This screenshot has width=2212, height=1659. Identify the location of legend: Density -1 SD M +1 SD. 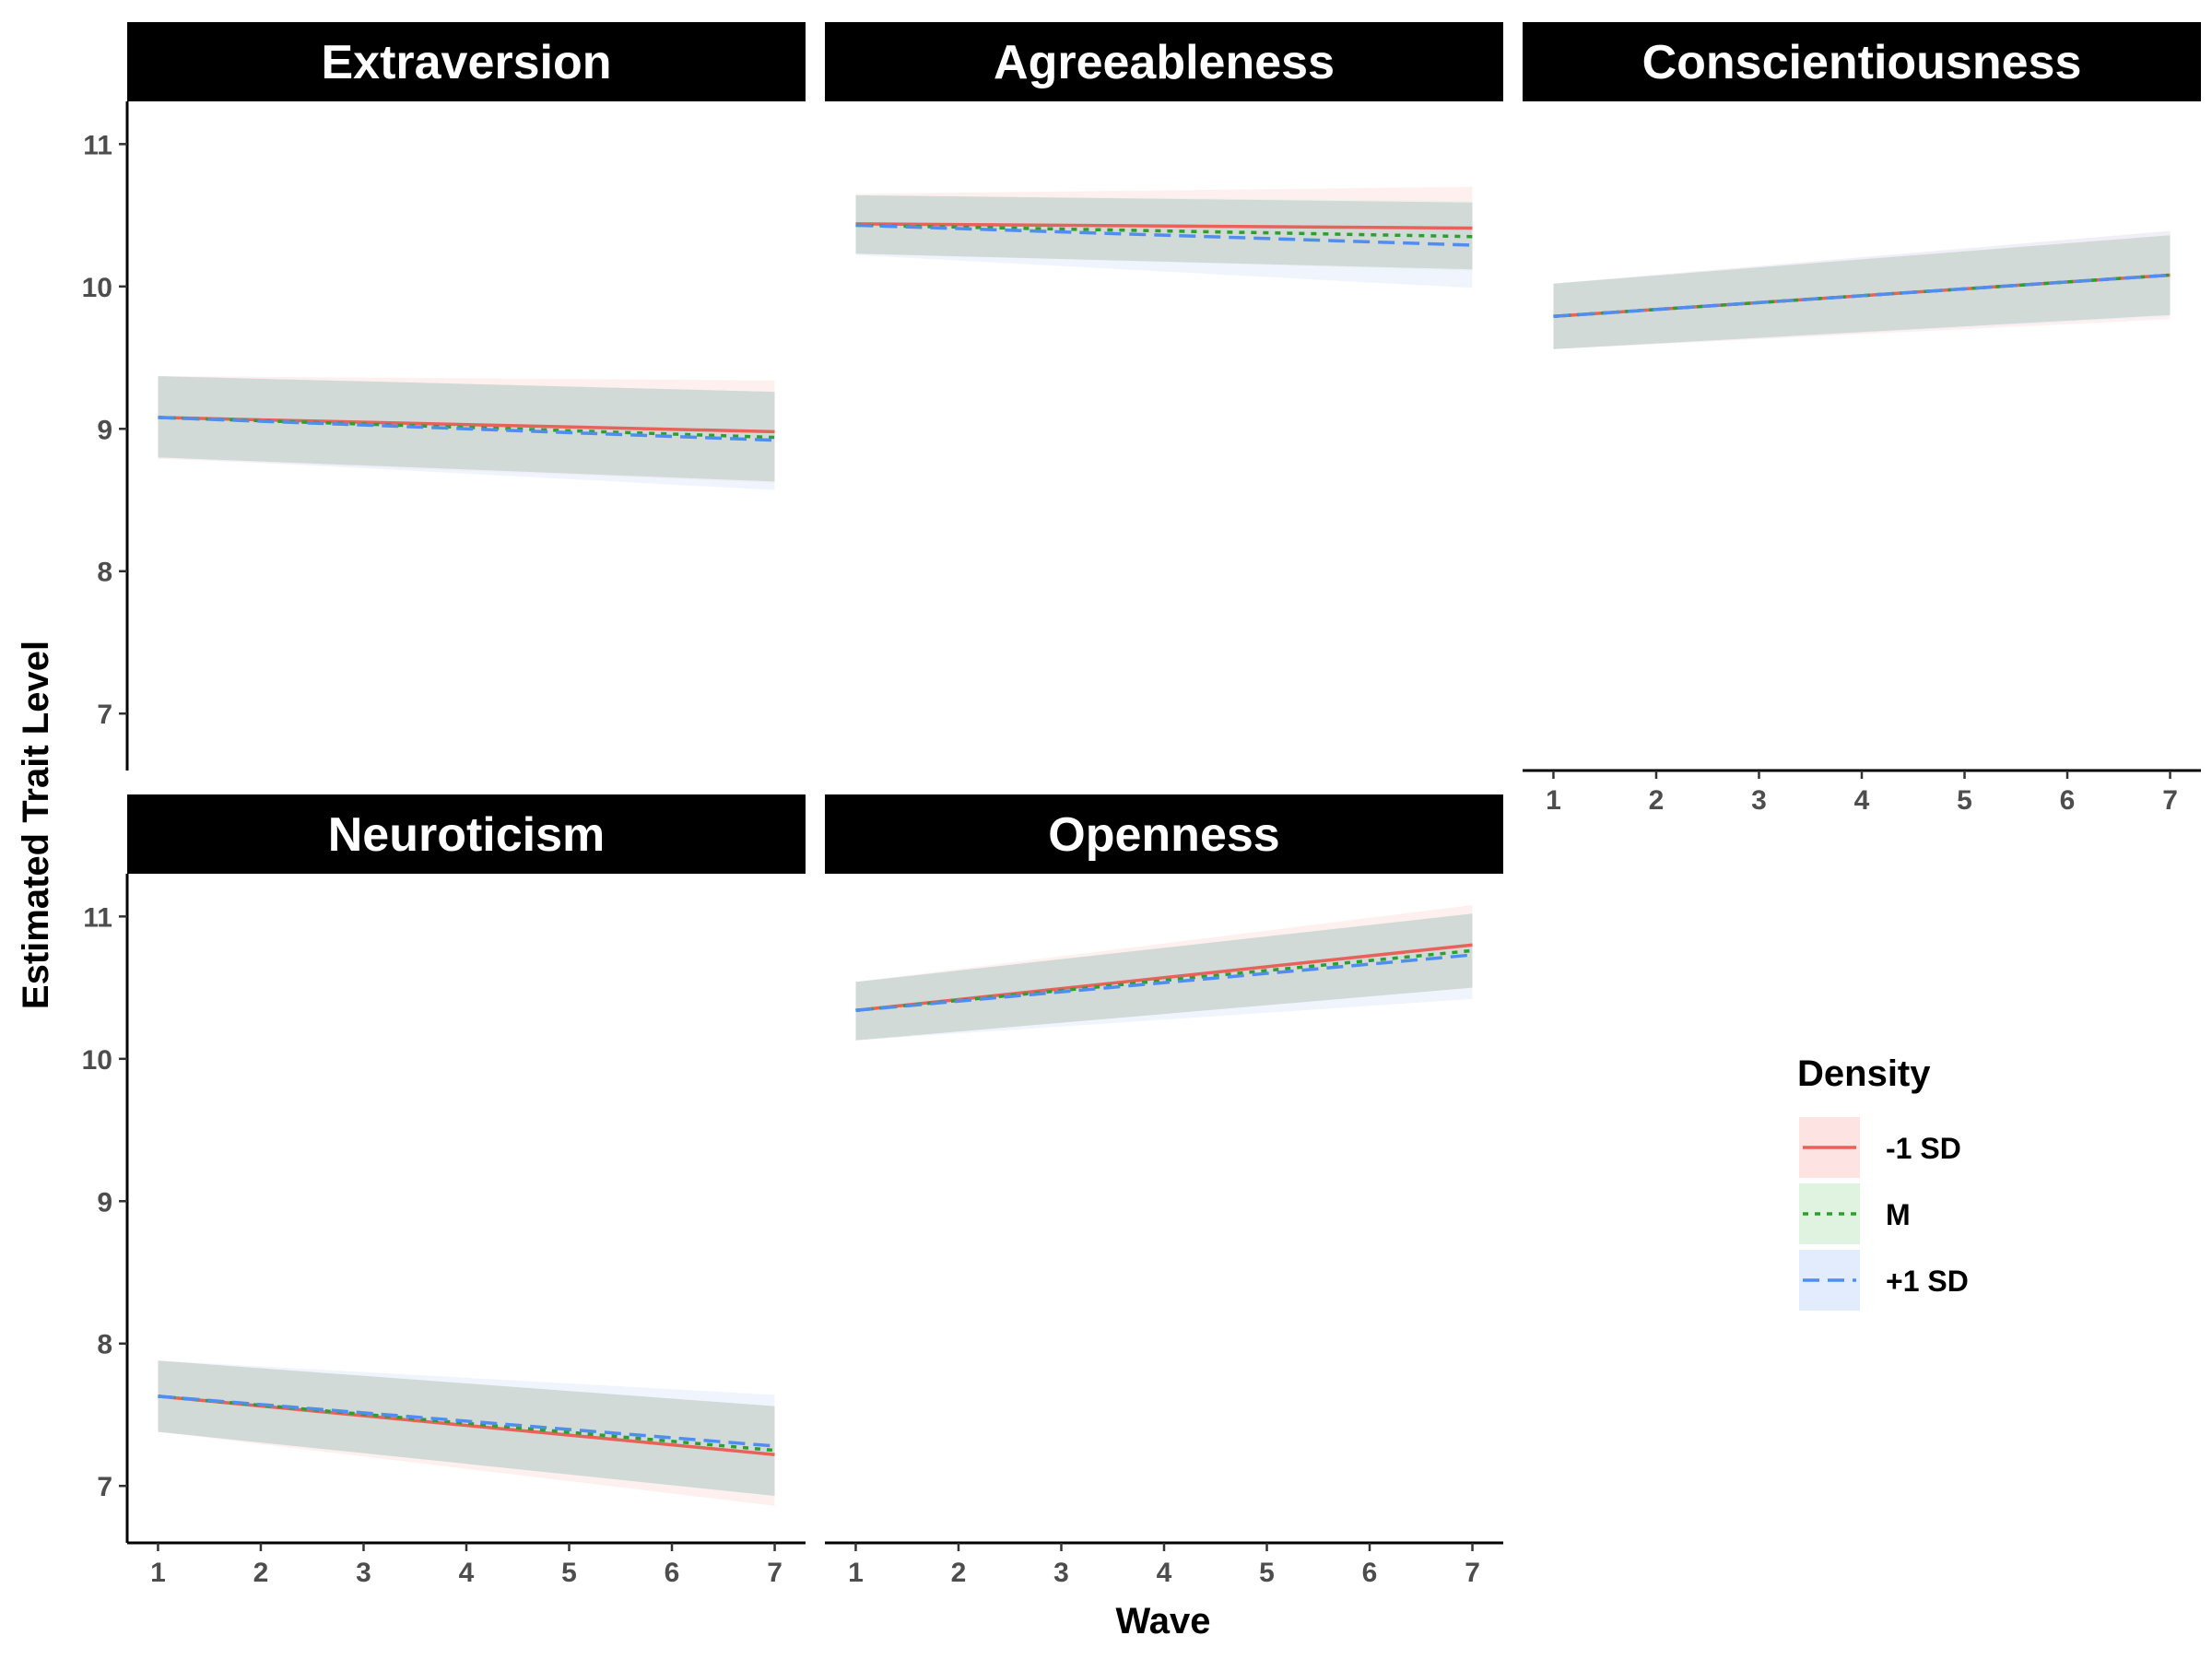
(1883, 1182).